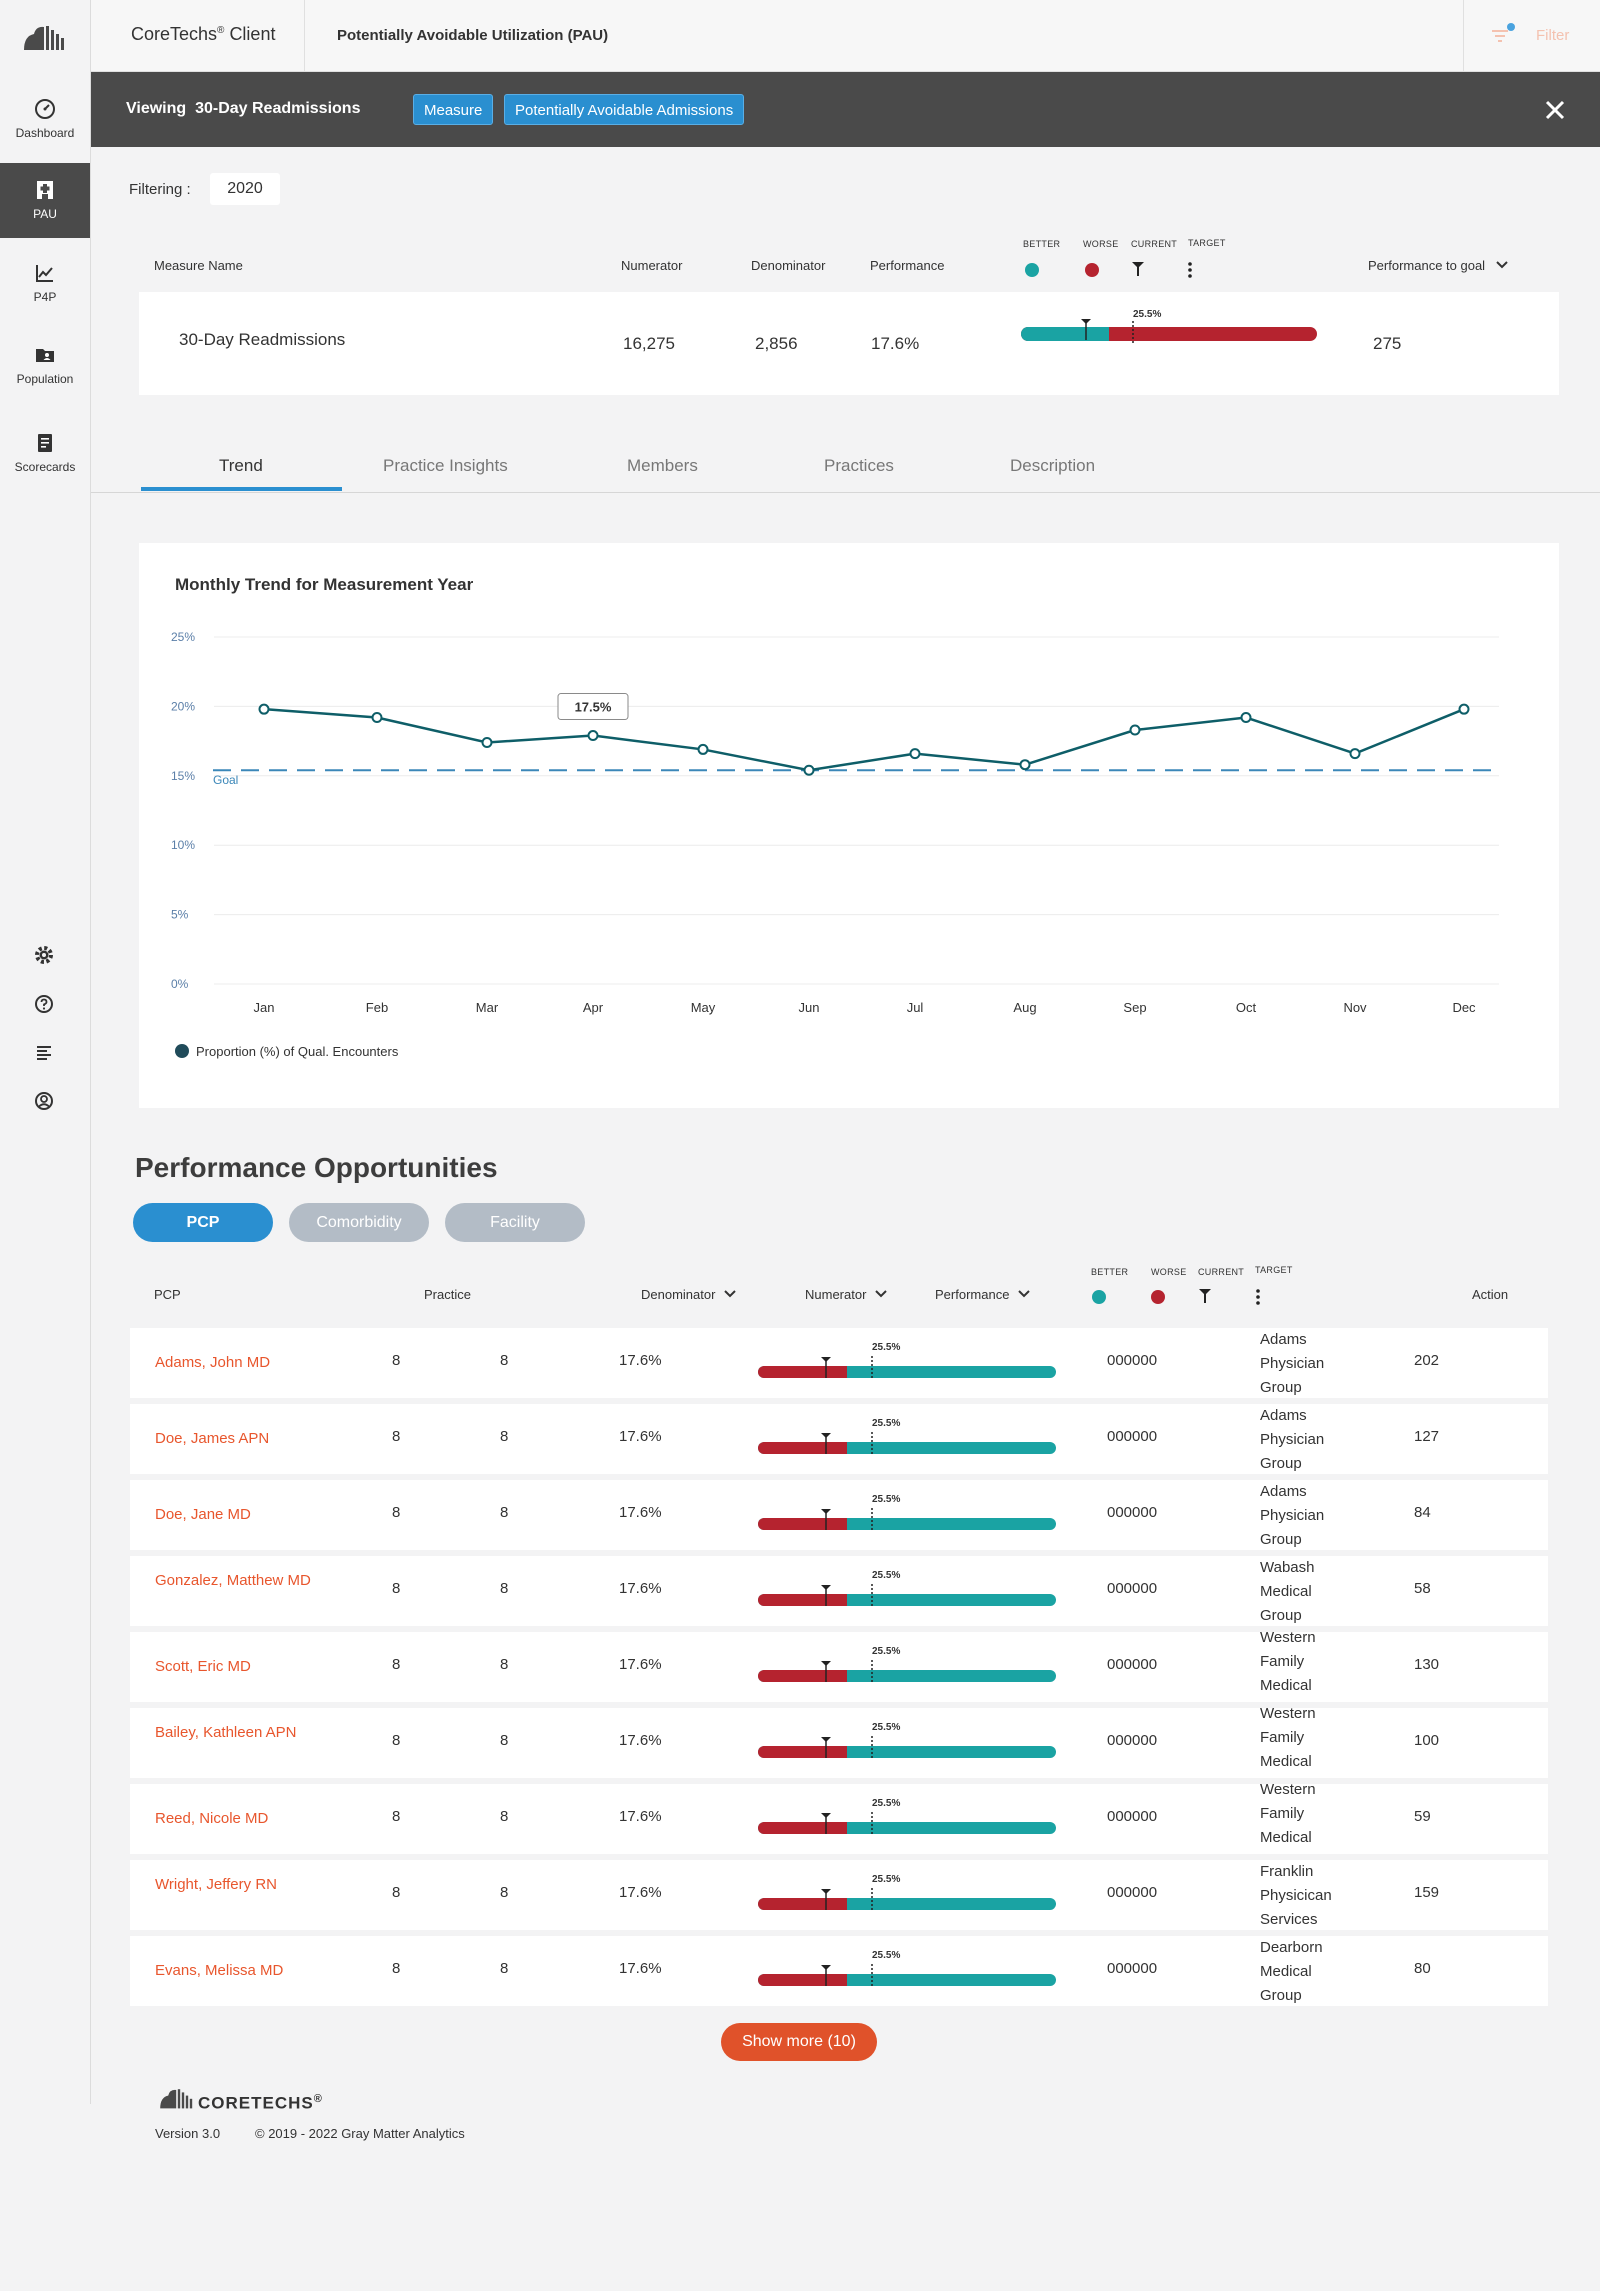 The image size is (1600, 2291). What do you see at coordinates (45, 369) in the screenshot?
I see `sidebar-item-population: Population` at bounding box center [45, 369].